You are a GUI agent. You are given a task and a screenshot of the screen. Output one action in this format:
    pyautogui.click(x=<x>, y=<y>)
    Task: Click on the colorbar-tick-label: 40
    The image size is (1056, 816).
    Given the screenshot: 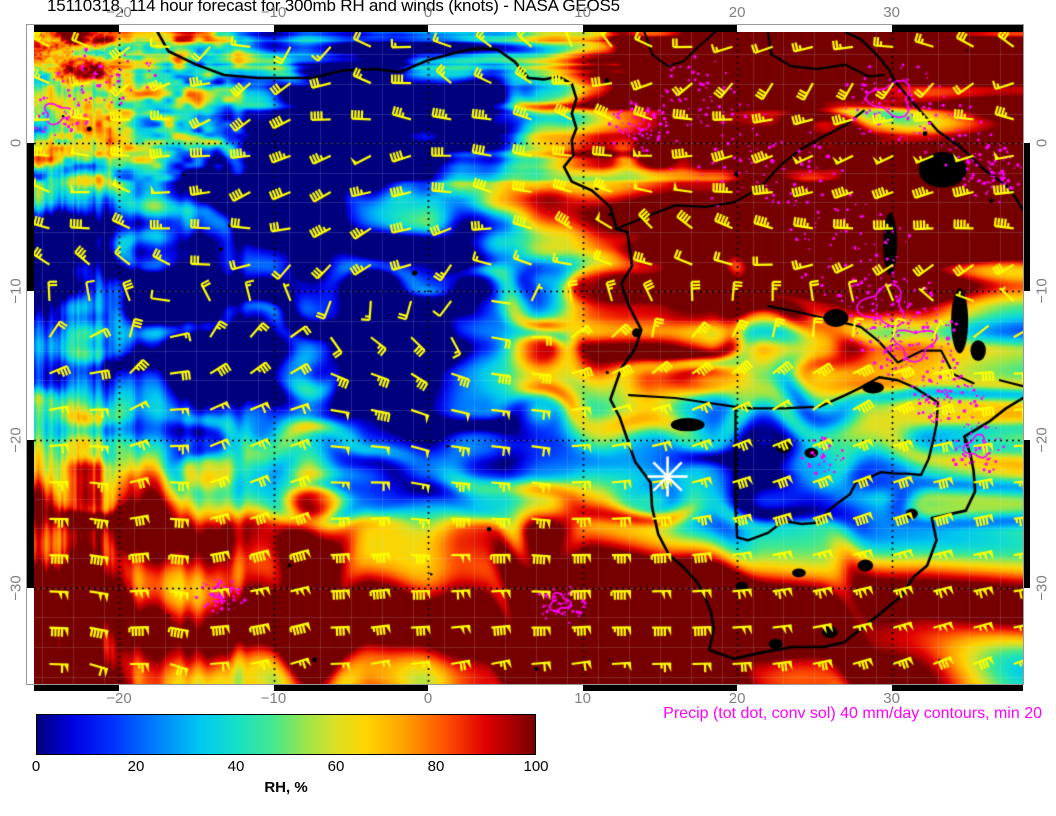 What is the action you would take?
    pyautogui.click(x=236, y=766)
    